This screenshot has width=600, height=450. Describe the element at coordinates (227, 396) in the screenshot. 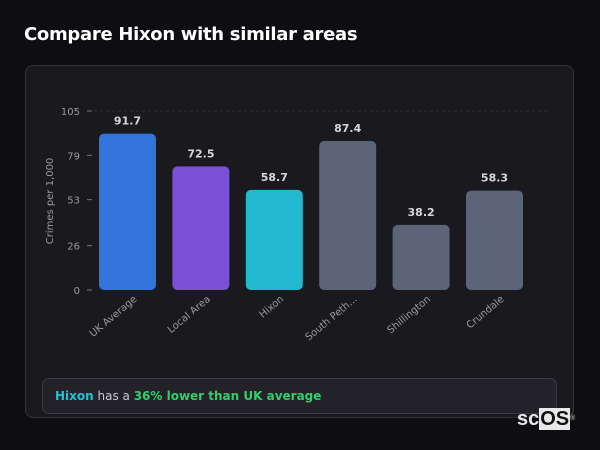

I see `summary-highlight: 36% lower than UK average` at that location.